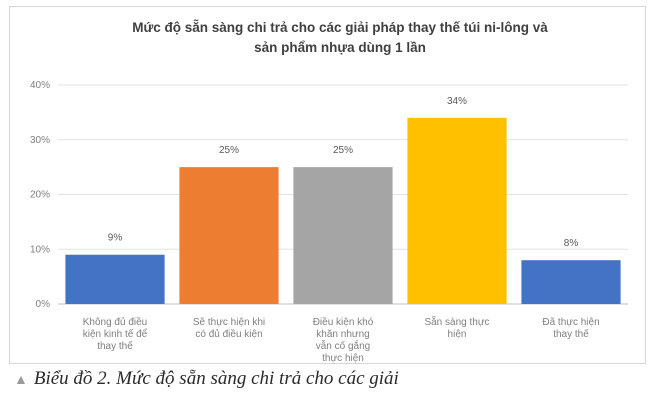 This screenshot has width=653, height=400. I want to click on x-tick-label: Điều kiện khó, so click(343, 322).